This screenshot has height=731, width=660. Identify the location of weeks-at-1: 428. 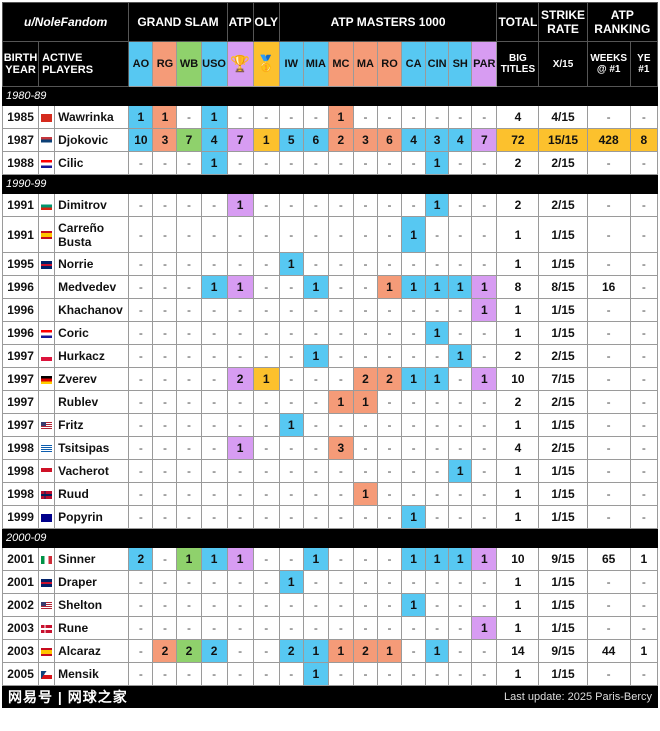
(608, 140).